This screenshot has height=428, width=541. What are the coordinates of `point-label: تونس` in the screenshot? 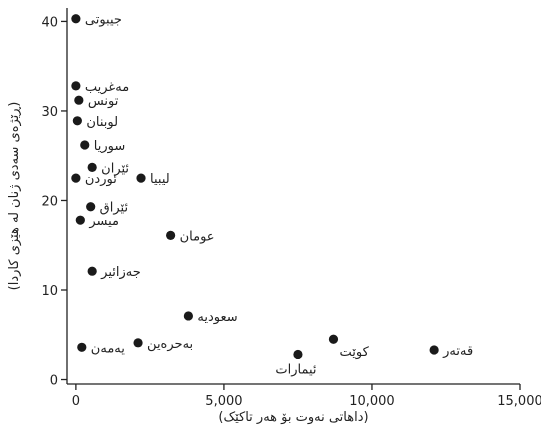 It's located at (103, 101).